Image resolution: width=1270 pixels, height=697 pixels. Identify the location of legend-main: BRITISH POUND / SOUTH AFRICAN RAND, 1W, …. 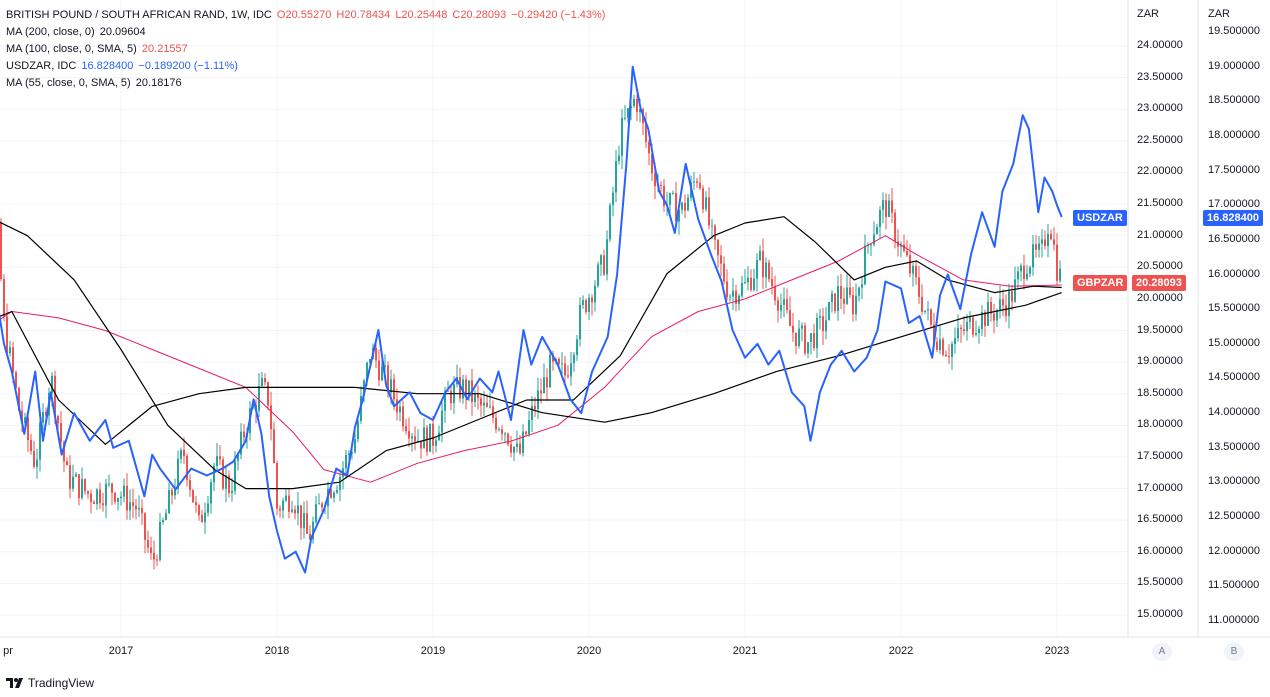
(305, 15).